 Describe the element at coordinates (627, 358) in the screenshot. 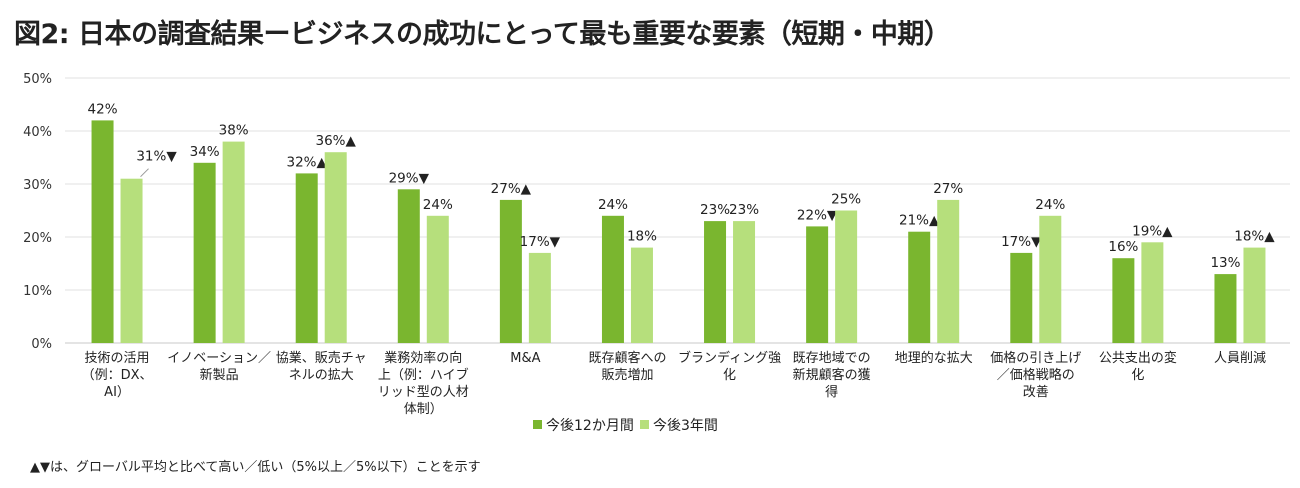

I see `x-category-label: 既存顧客への` at that location.